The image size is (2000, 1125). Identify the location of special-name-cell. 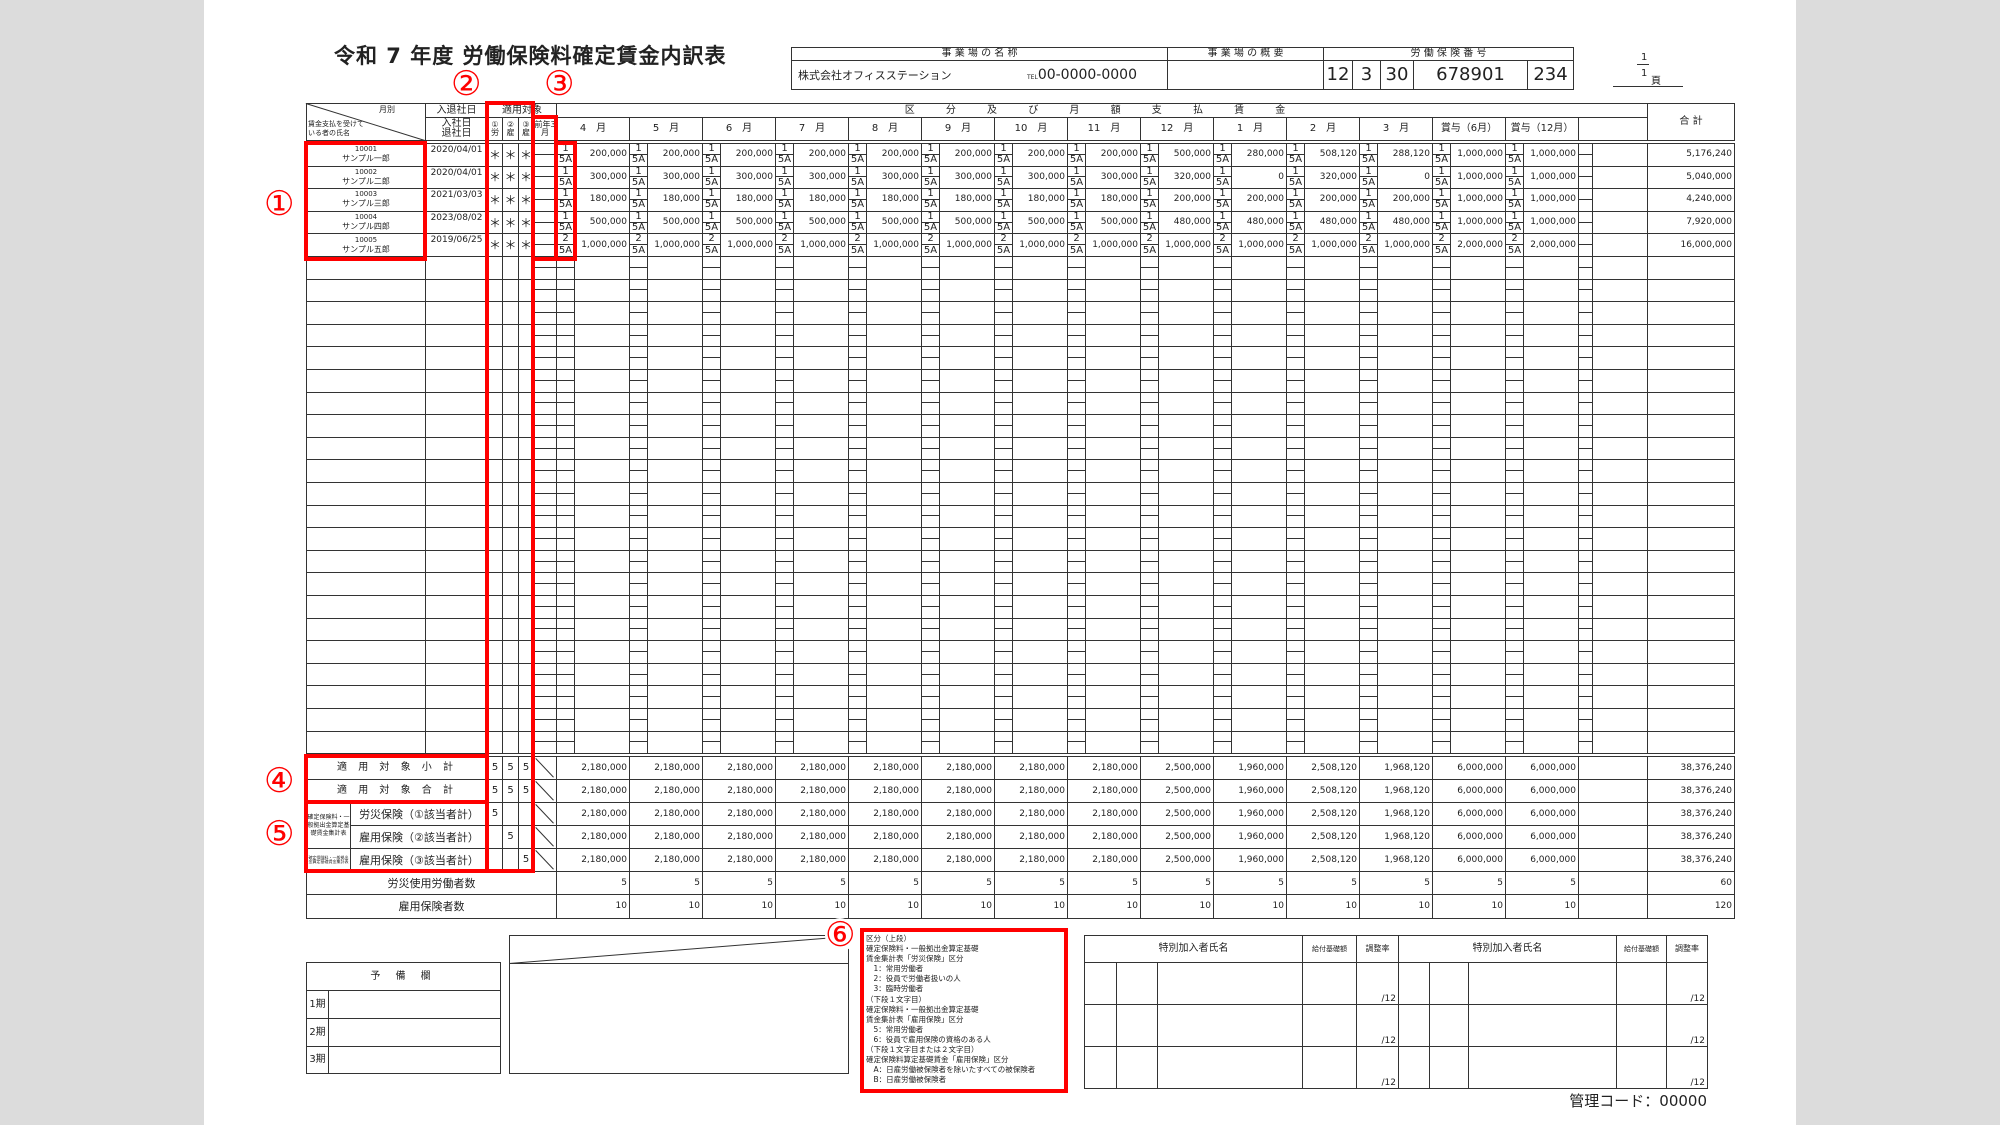
(1100, 983).